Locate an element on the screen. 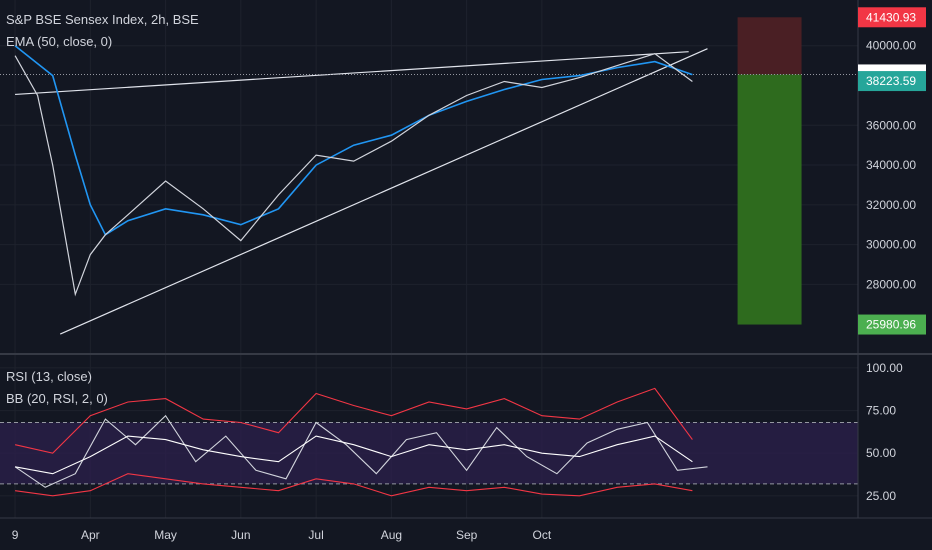 The height and width of the screenshot is (550, 932). rsi-tick-label-0: 100.00 is located at coordinates (884, 368).